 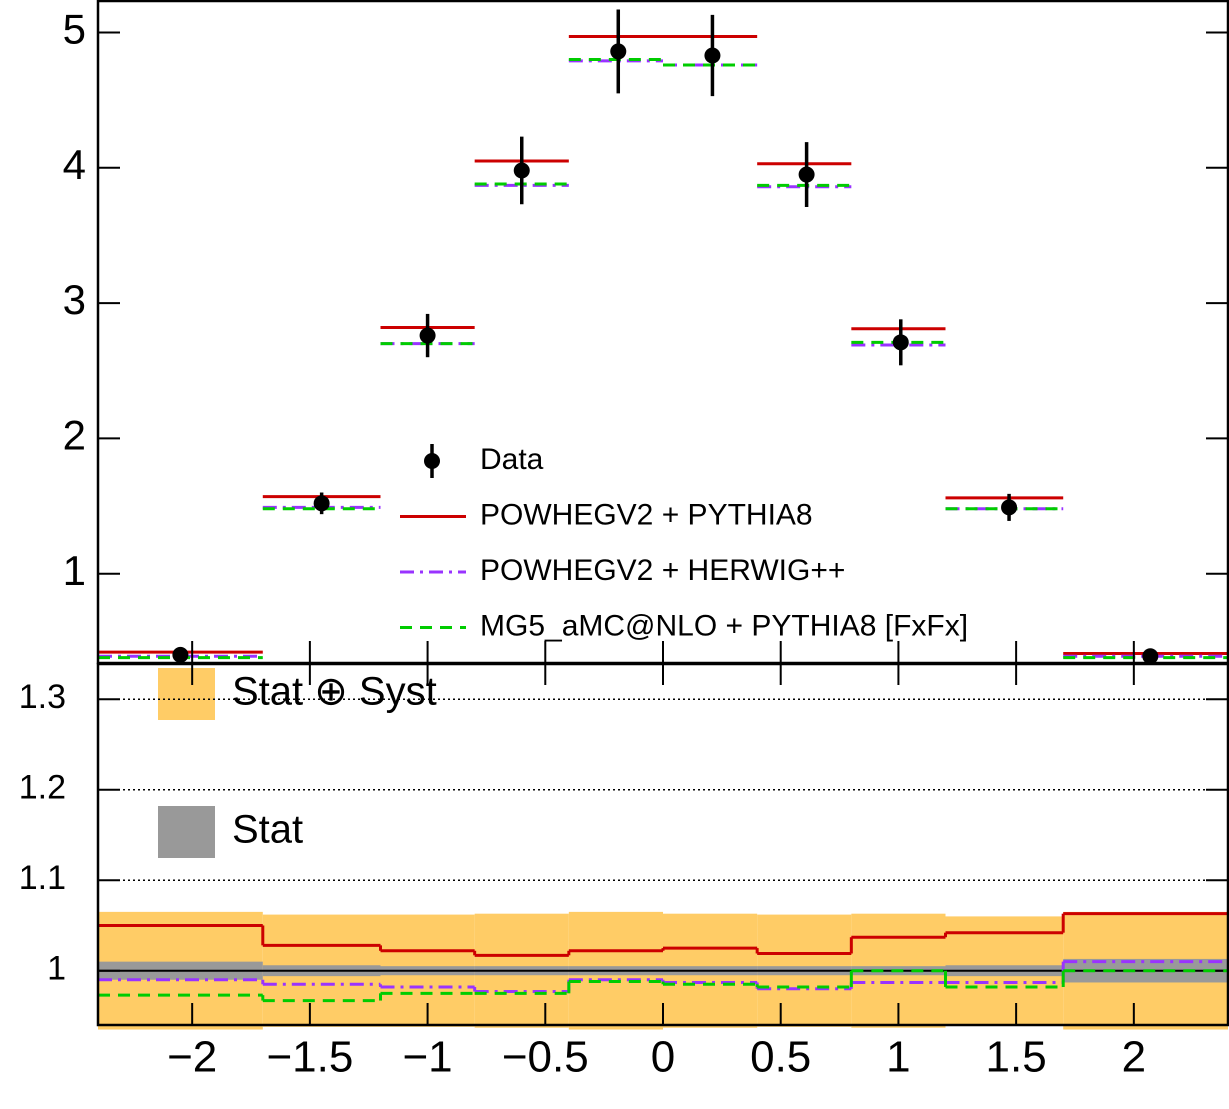 I want to click on legend-label: Stat, so click(x=267, y=830).